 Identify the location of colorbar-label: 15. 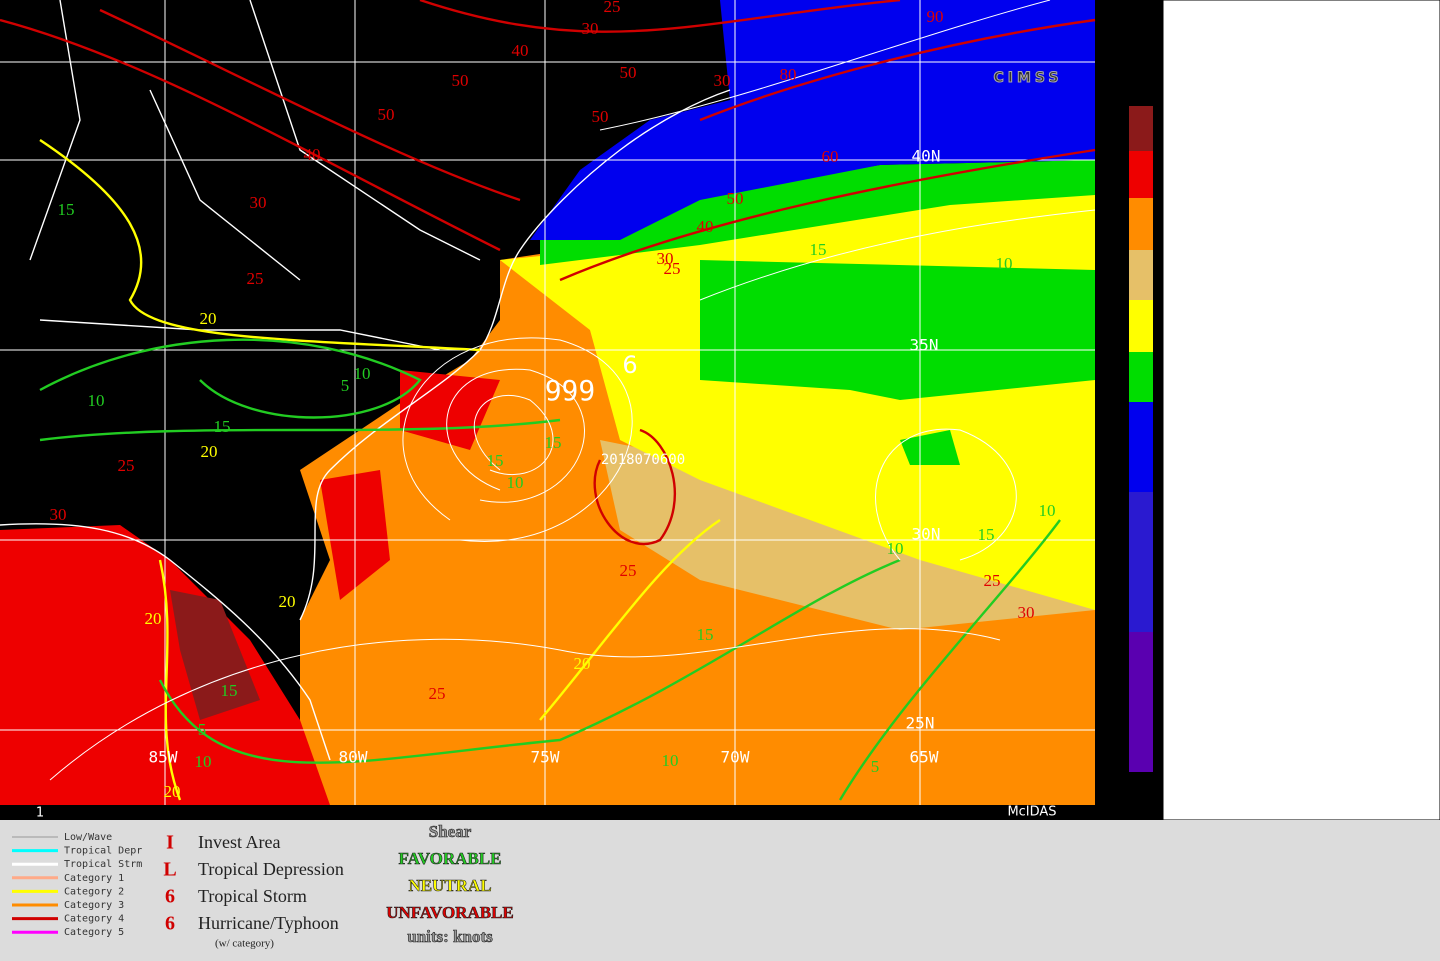
(1115, 601).